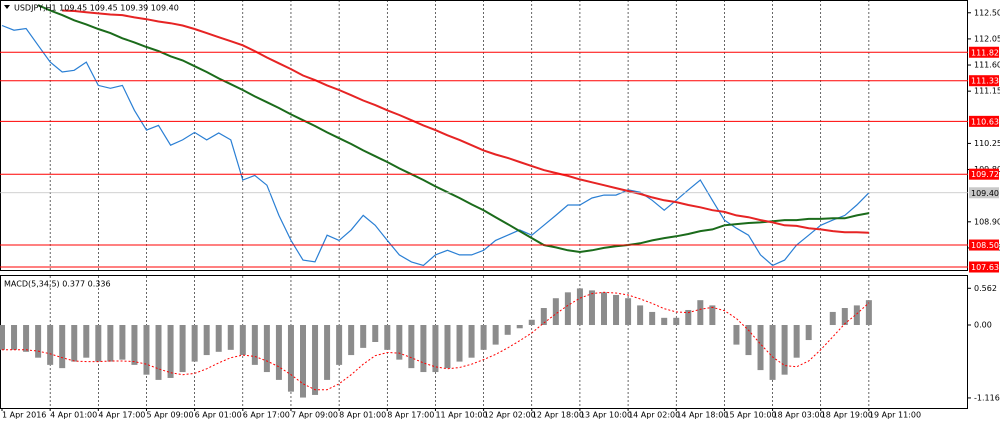  What do you see at coordinates (983, 325) in the screenshot?
I see `y-tick-label: 0.00` at bounding box center [983, 325].